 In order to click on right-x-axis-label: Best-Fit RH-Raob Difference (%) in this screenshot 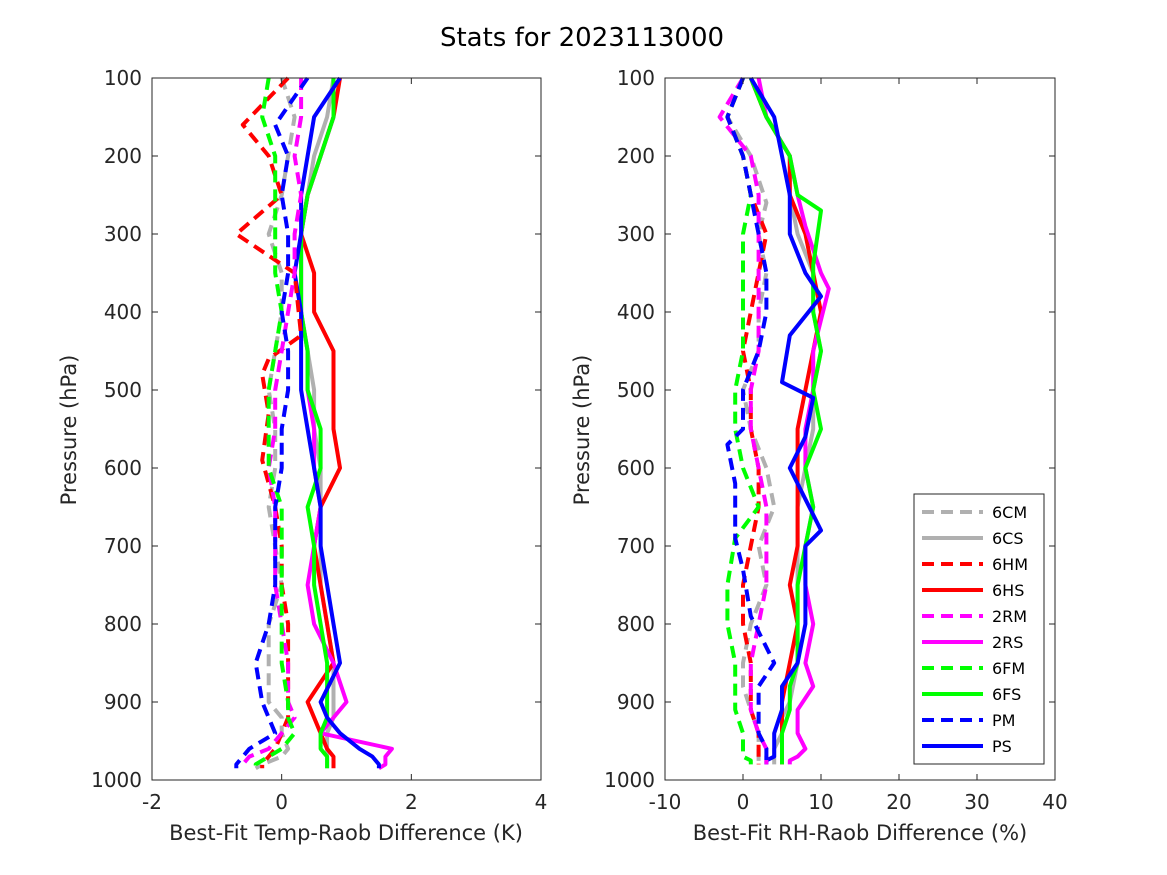, I will do `click(860, 833)`.